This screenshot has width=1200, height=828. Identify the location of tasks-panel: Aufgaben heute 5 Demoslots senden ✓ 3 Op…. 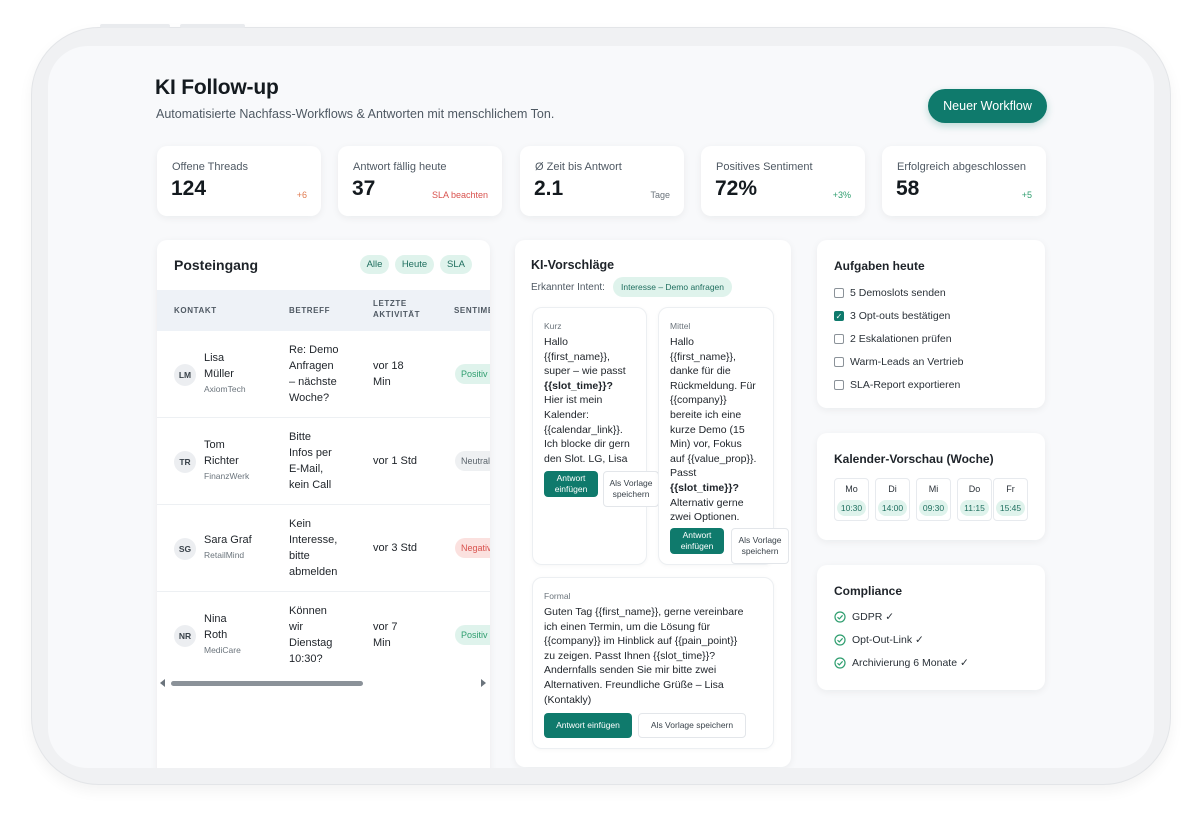
(931, 324).